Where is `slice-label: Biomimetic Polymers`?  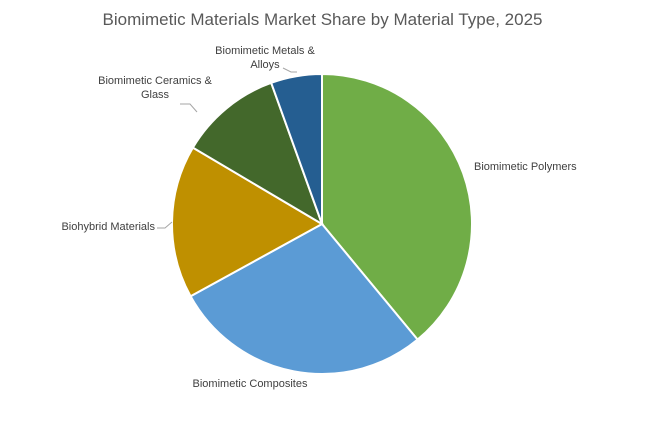 slice-label: Biomimetic Polymers is located at coordinates (525, 167).